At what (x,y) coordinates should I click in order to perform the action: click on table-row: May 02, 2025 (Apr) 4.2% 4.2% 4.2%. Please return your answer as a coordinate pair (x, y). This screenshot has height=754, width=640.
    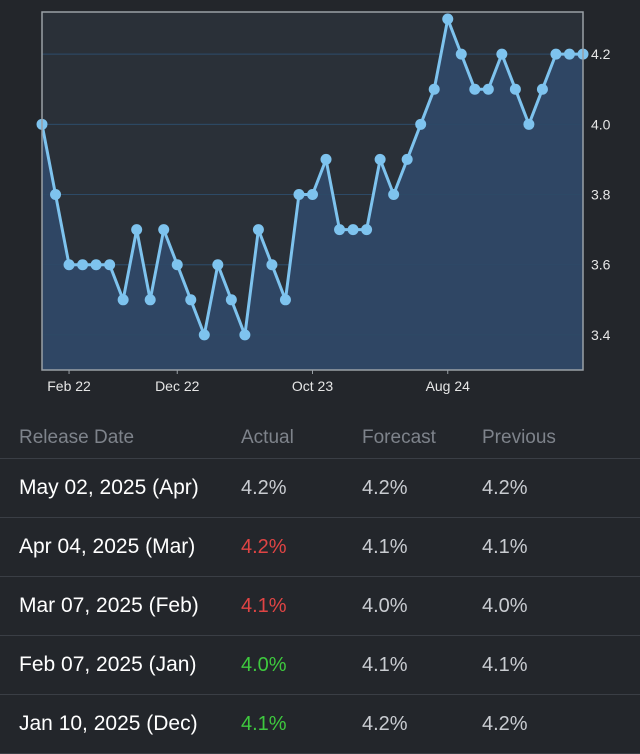
    Looking at the image, I should click on (320, 488).